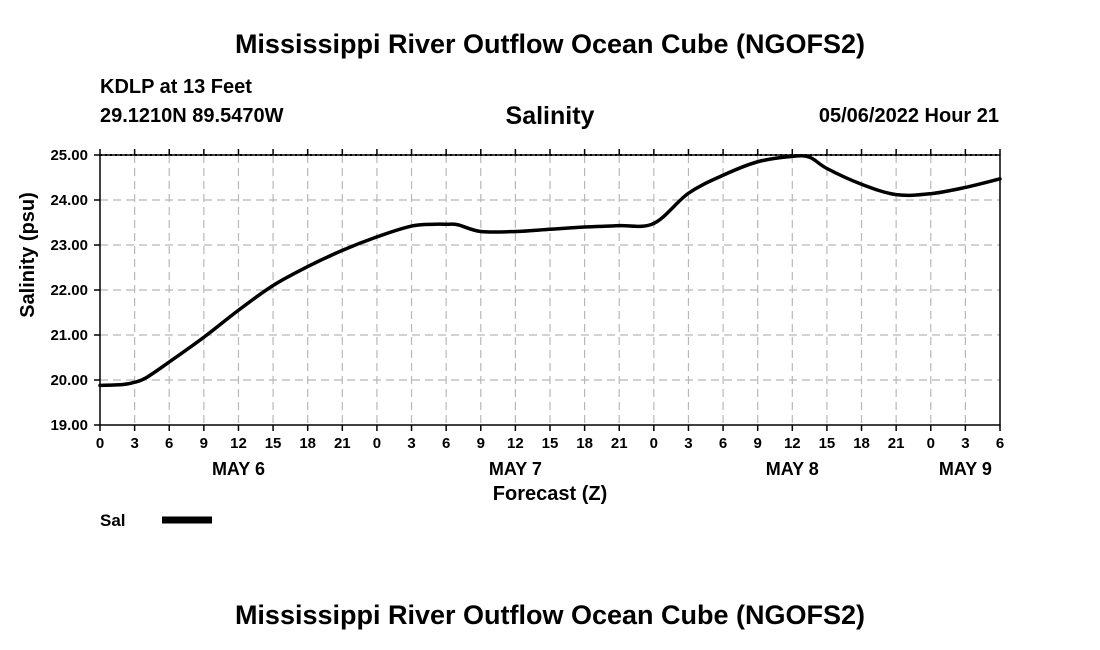 Image resolution: width=1100 pixels, height=650 pixels. Describe the element at coordinates (792, 469) in the screenshot. I see `day-label: MAY 8` at that location.